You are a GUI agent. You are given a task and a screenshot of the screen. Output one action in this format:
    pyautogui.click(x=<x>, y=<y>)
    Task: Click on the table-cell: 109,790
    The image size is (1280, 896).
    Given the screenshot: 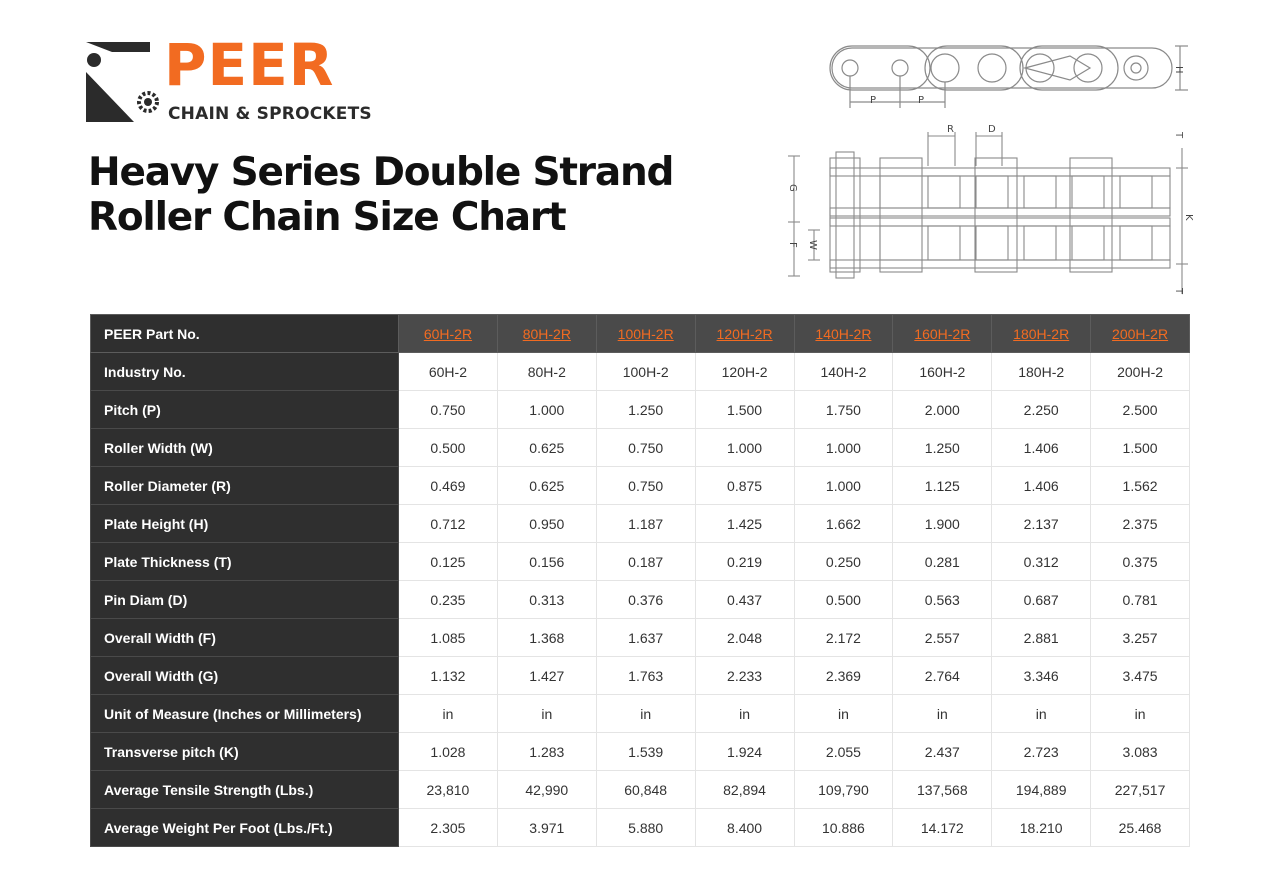 What is the action you would take?
    pyautogui.click(x=843, y=789)
    